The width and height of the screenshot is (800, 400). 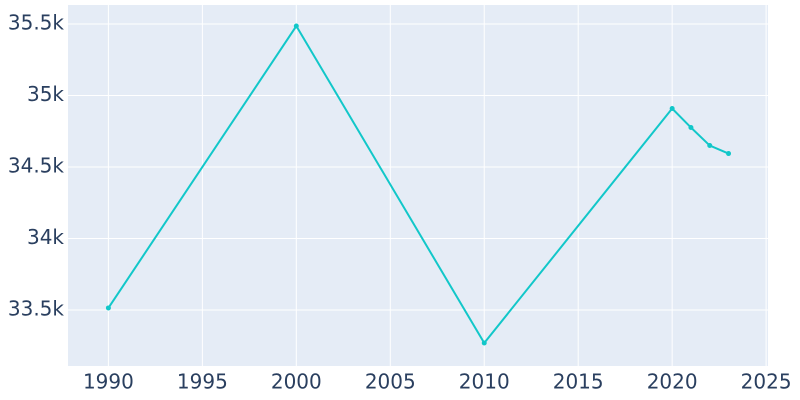 What do you see at coordinates (296, 382) in the screenshot?
I see `x-tick-label: 2000` at bounding box center [296, 382].